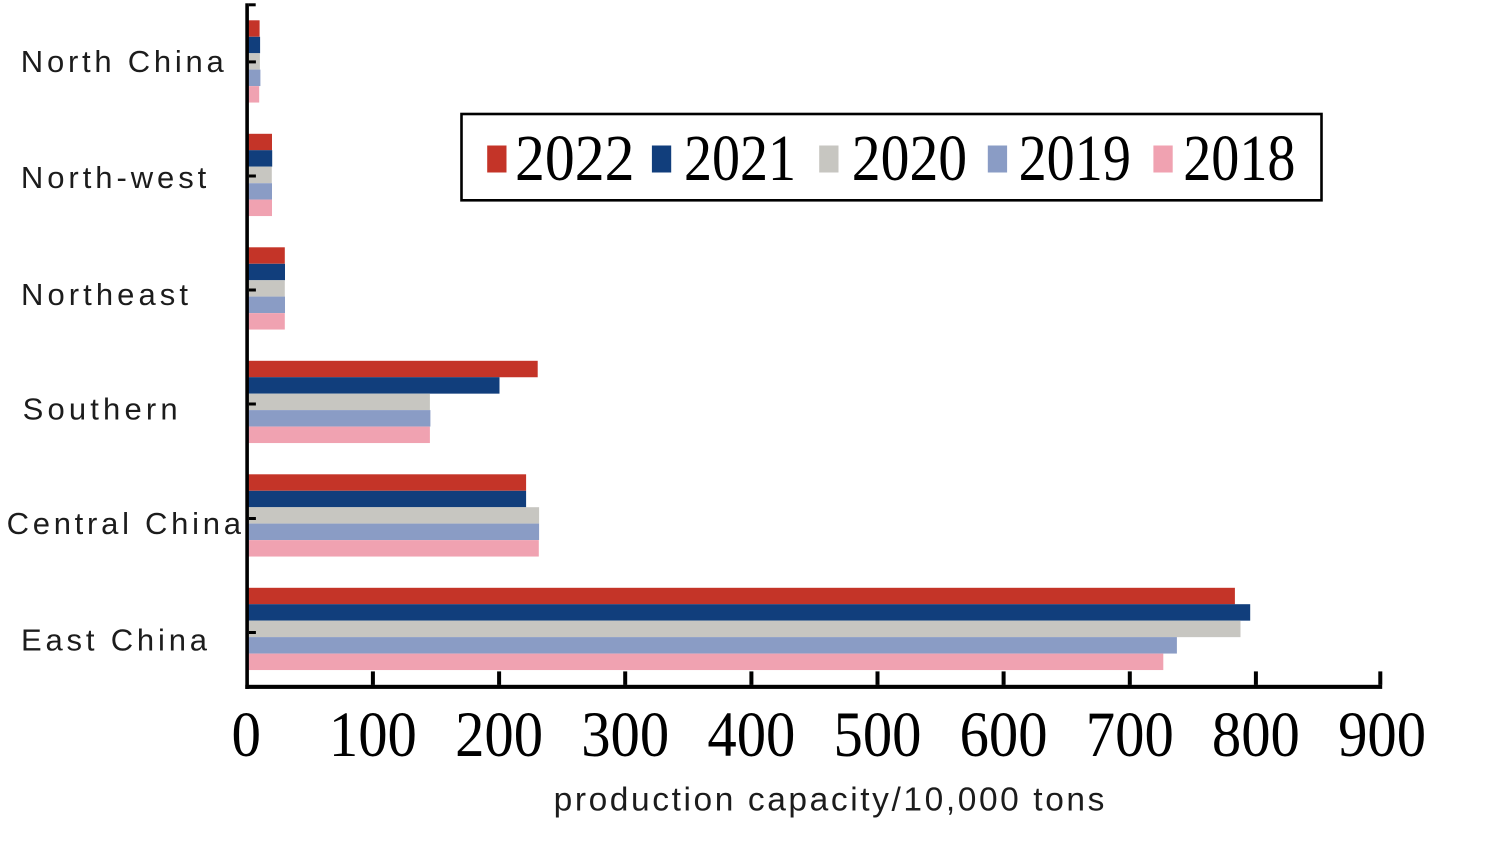 The image size is (1495, 844). Describe the element at coordinates (123, 61) in the screenshot. I see `svg-text: North China` at that location.